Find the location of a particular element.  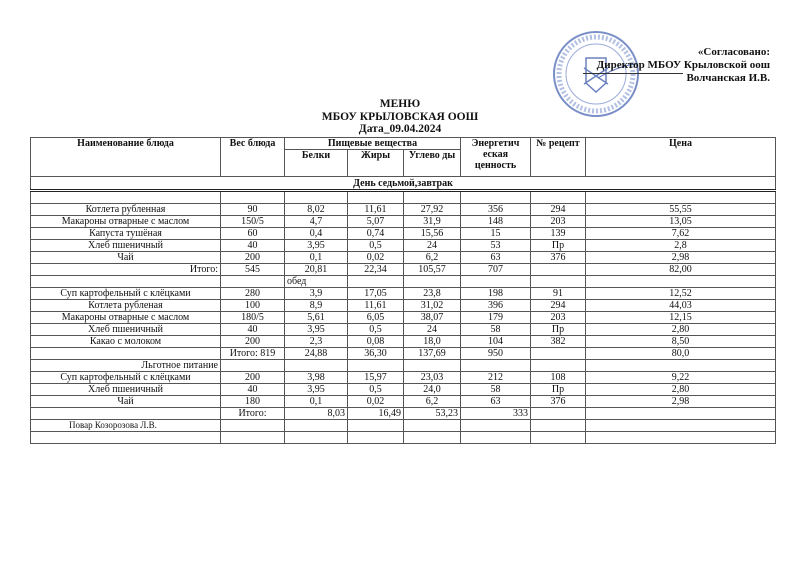

cell: Итого: is located at coordinates (252, 413).